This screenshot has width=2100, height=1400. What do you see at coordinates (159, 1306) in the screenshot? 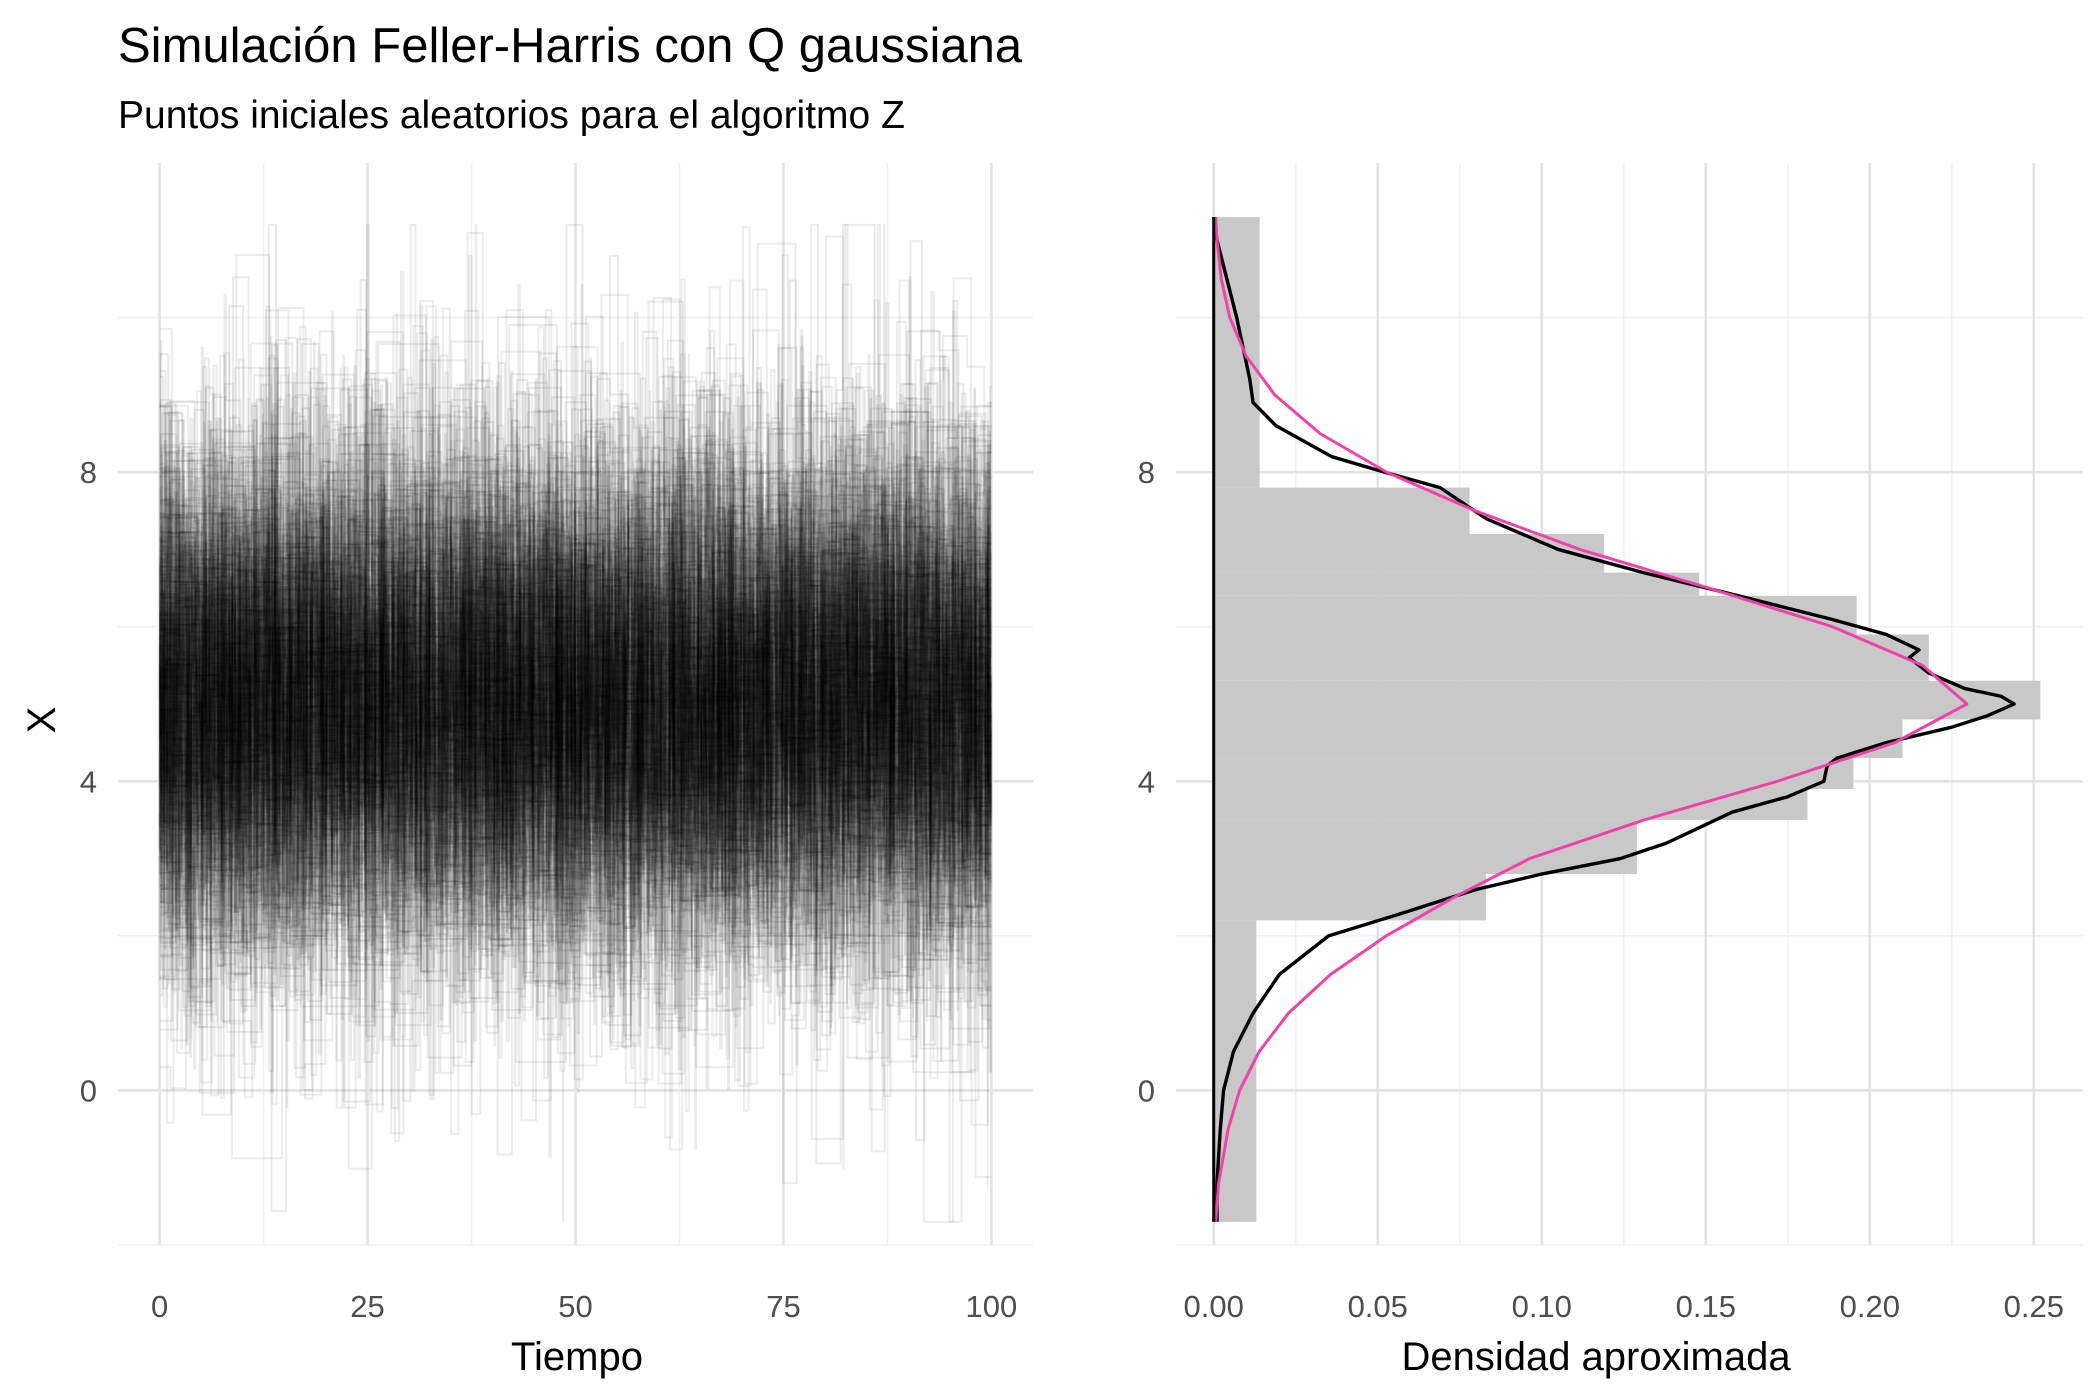
I see `x-tick-label: 0` at bounding box center [159, 1306].